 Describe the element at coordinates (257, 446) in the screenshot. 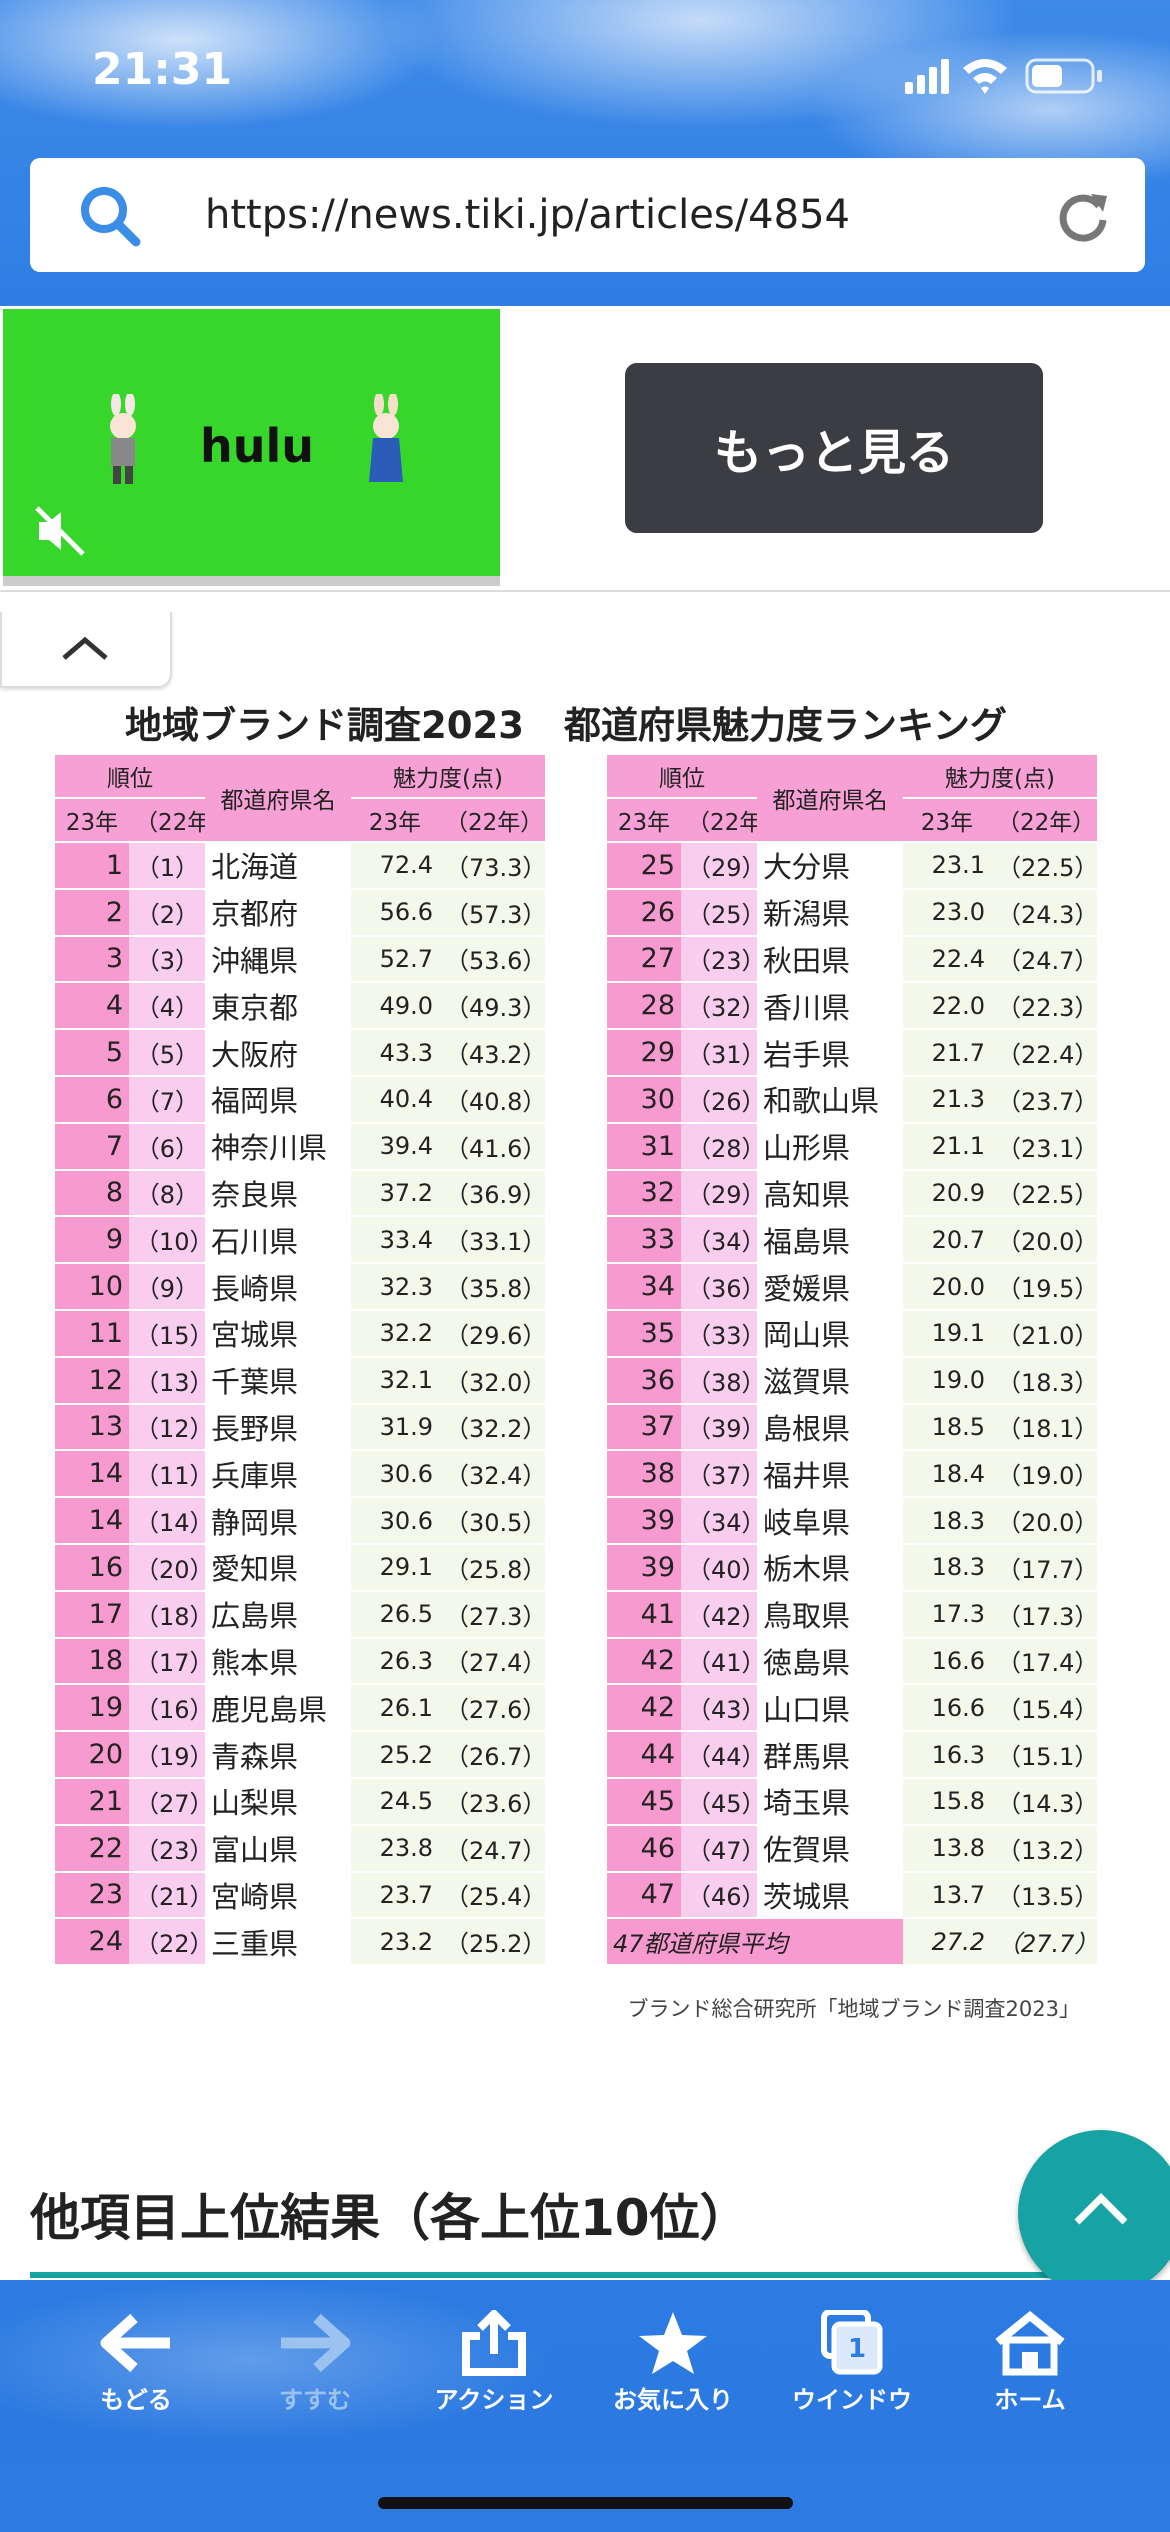

I see `ad-brand: hulu` at that location.